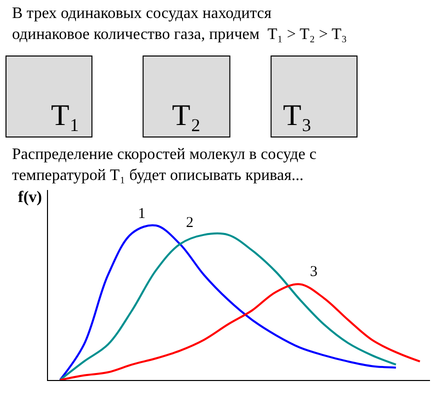 This screenshot has width=432, height=393. What do you see at coordinates (314, 272) in the screenshot?
I see `series-label: 3` at bounding box center [314, 272].